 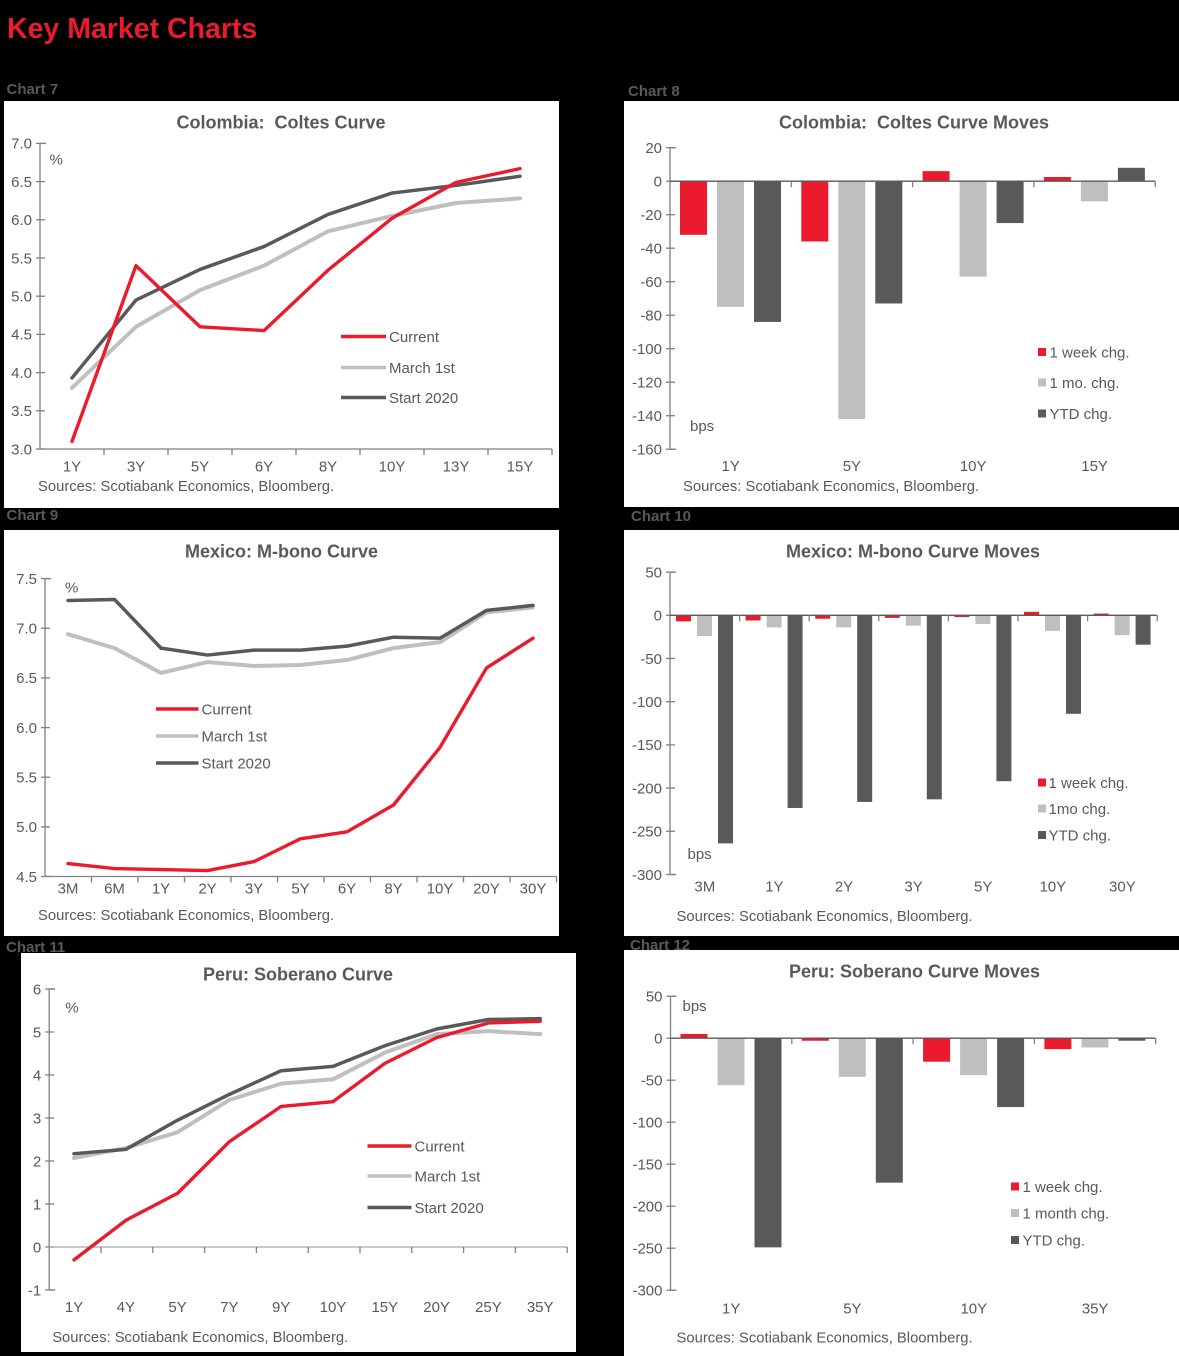 What do you see at coordinates (229, 1307) in the screenshot?
I see `svg-text: 7Y` at bounding box center [229, 1307].